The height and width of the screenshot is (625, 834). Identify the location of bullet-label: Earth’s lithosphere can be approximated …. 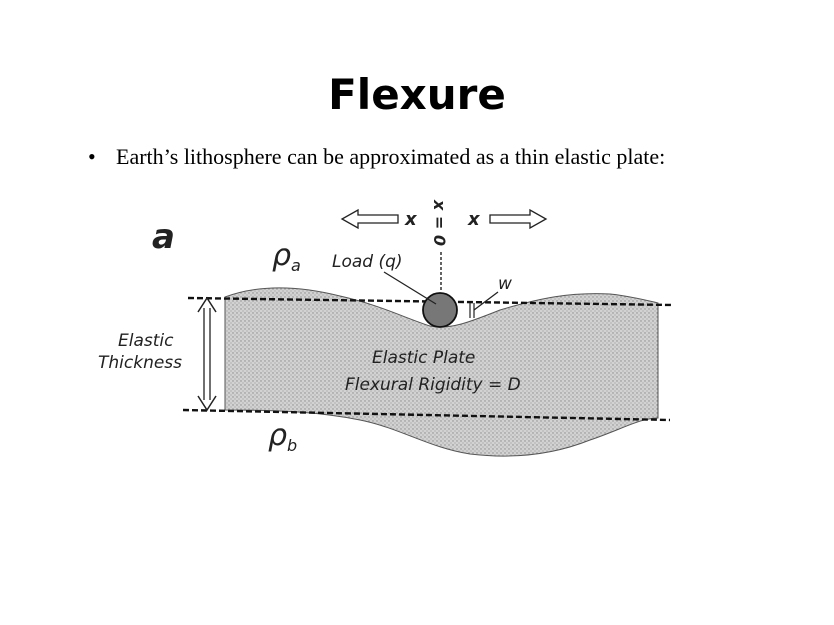
(391, 156).